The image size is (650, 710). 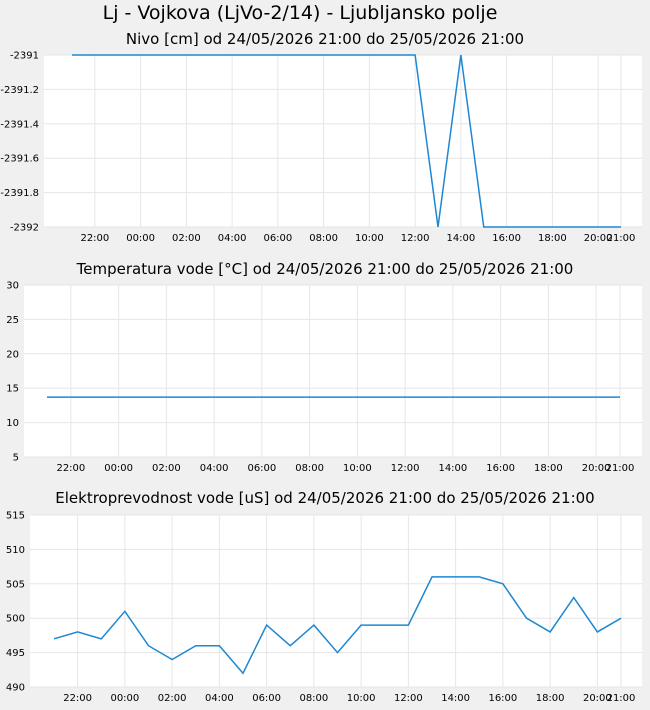 I want to click on y-tick-label: -2391.4, so click(x=19, y=124).